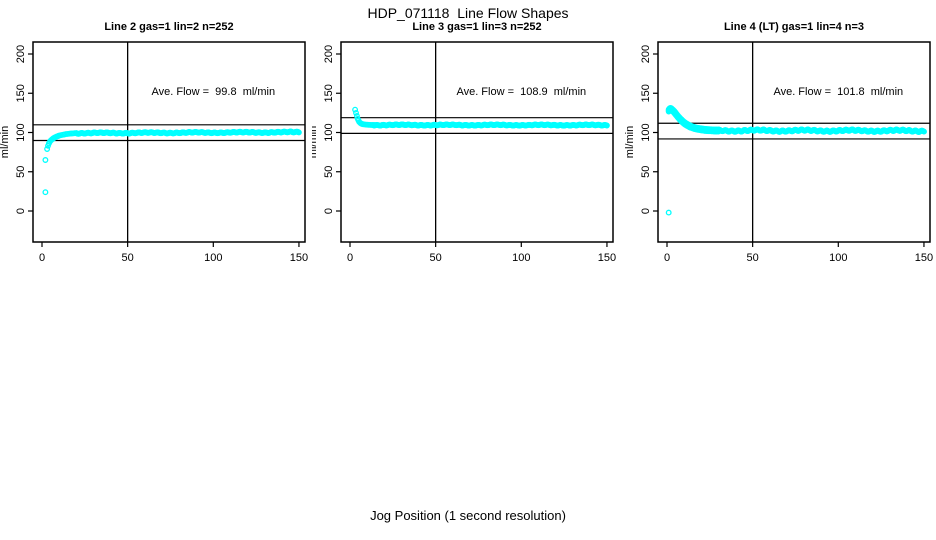 The image size is (936, 540). What do you see at coordinates (468, 13) in the screenshot?
I see `figure-title: HDP_071118 Line Flow Shapes` at bounding box center [468, 13].